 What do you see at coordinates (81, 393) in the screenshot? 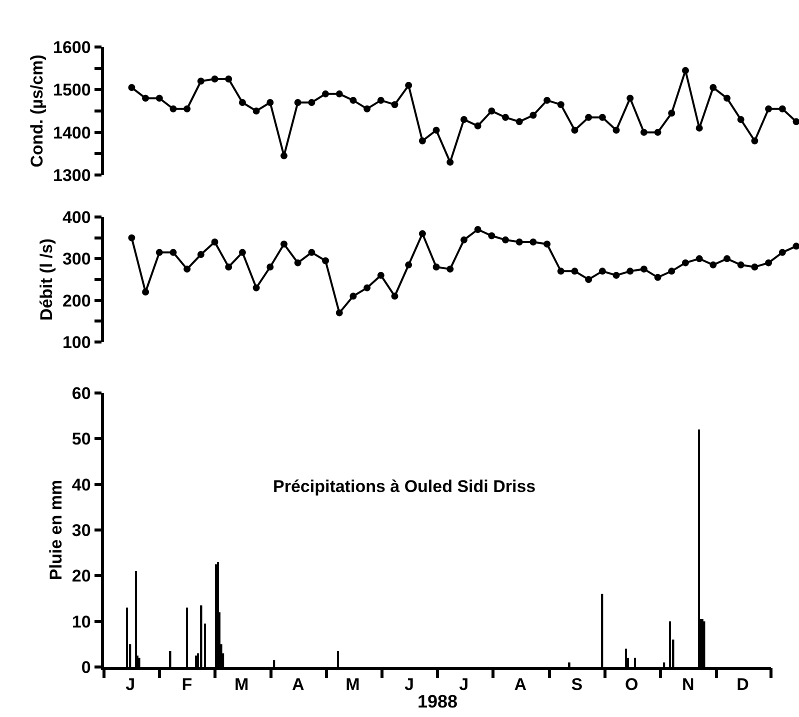
I see `y-tick-label: 60` at bounding box center [81, 393].